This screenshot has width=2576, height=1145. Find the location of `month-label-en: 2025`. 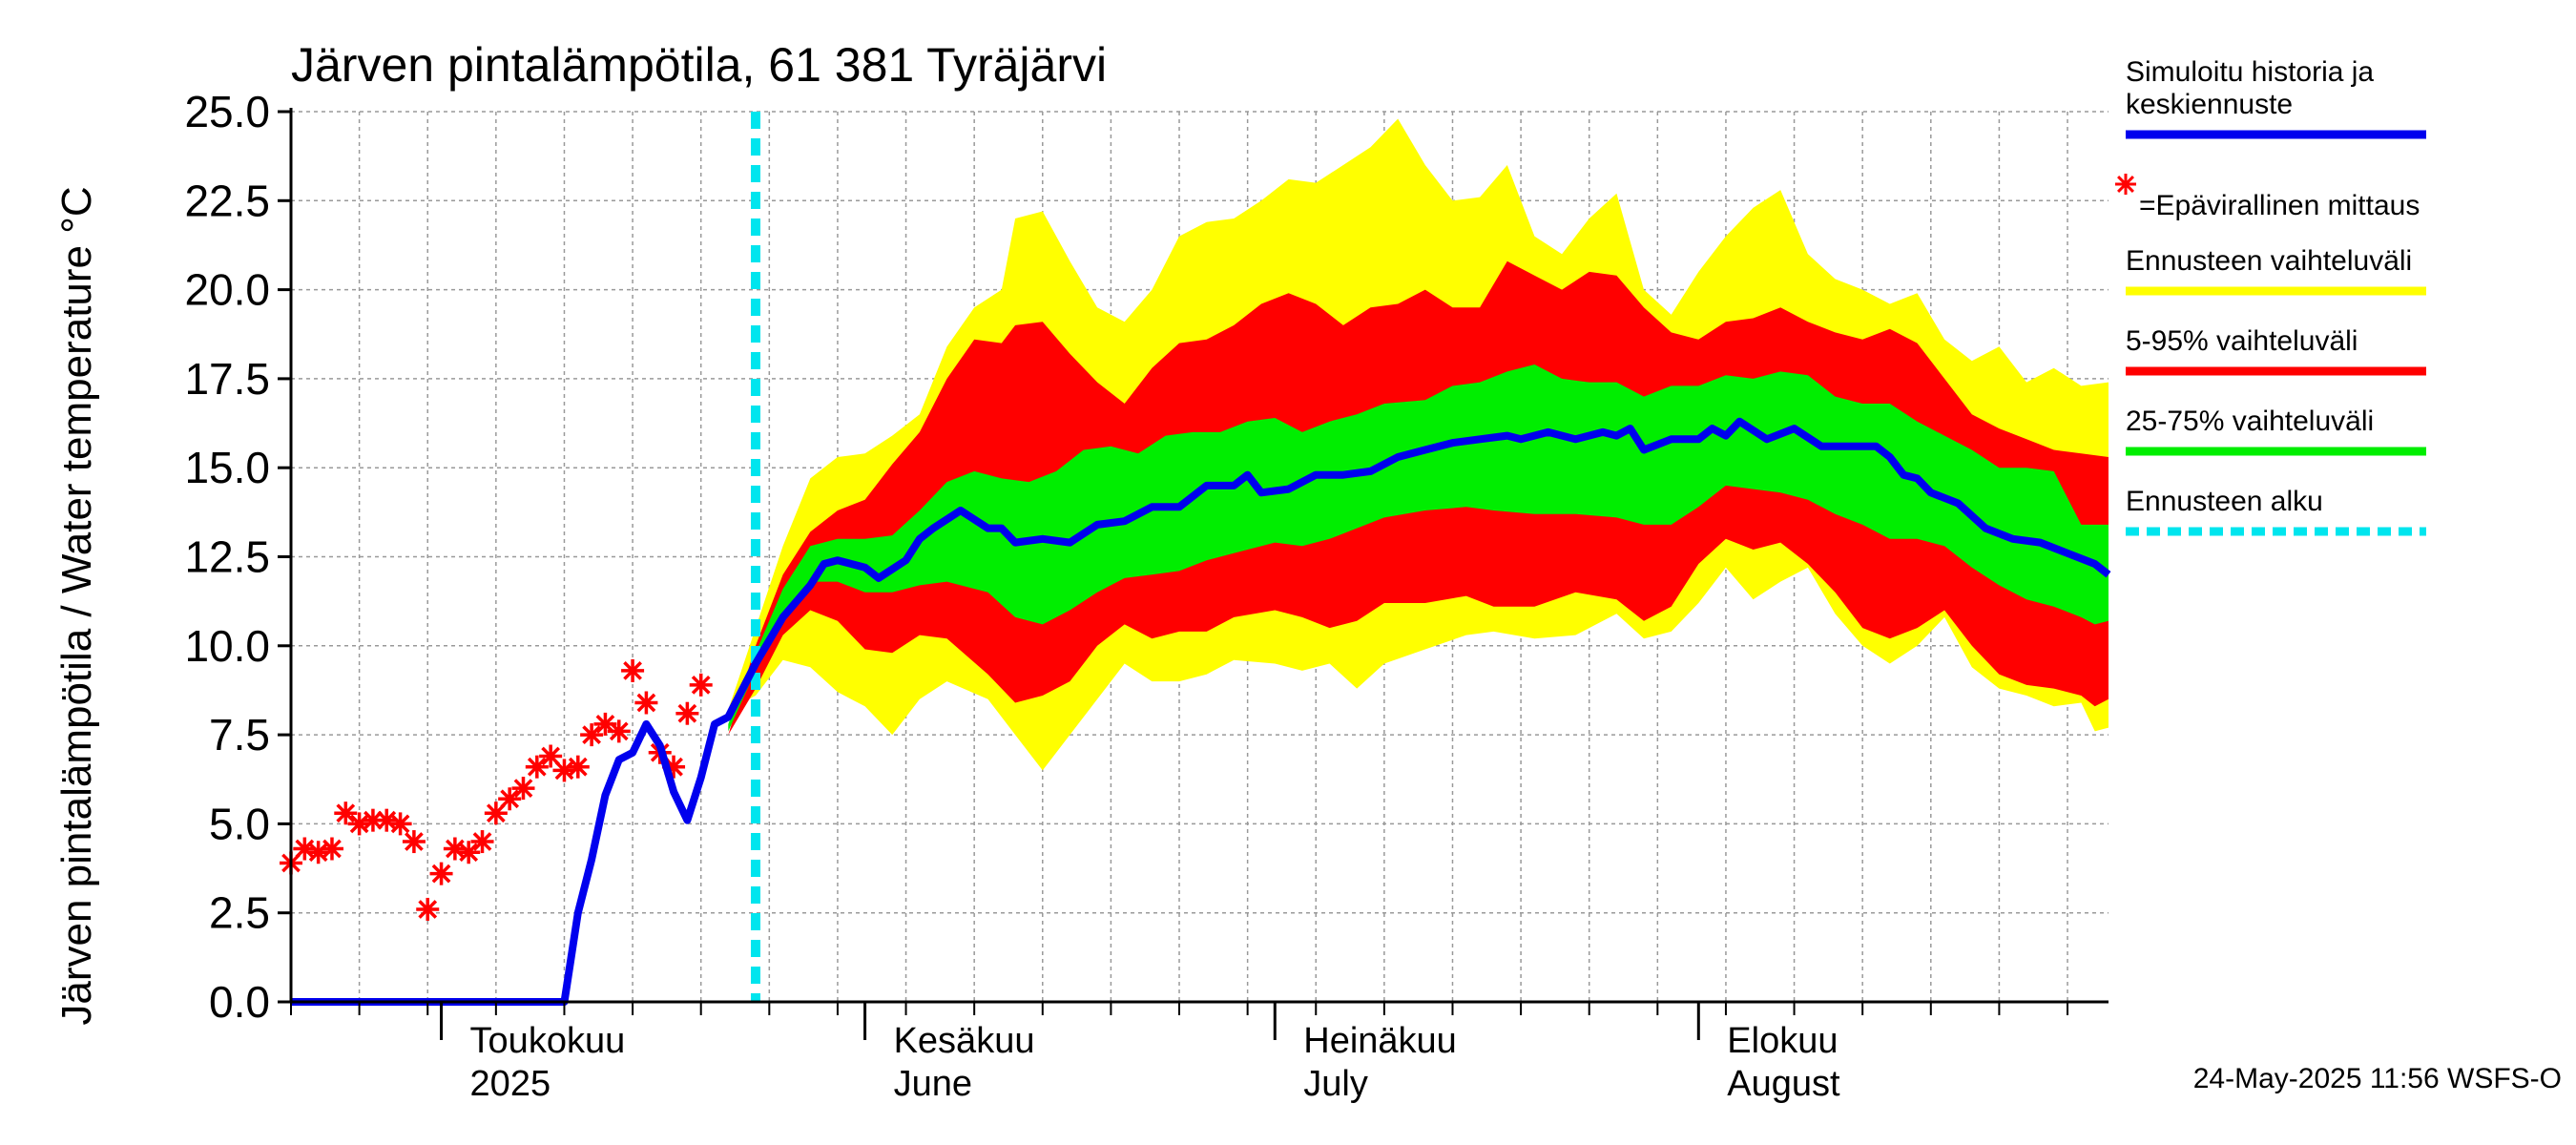

month-label-en: 2025 is located at coordinates (510, 1084).